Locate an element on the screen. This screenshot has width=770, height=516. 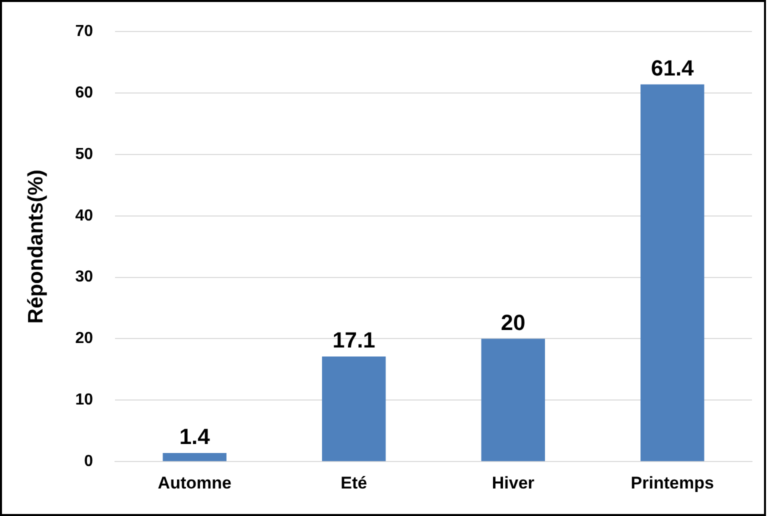
y-tick-label: 0 is located at coordinates (89, 461).